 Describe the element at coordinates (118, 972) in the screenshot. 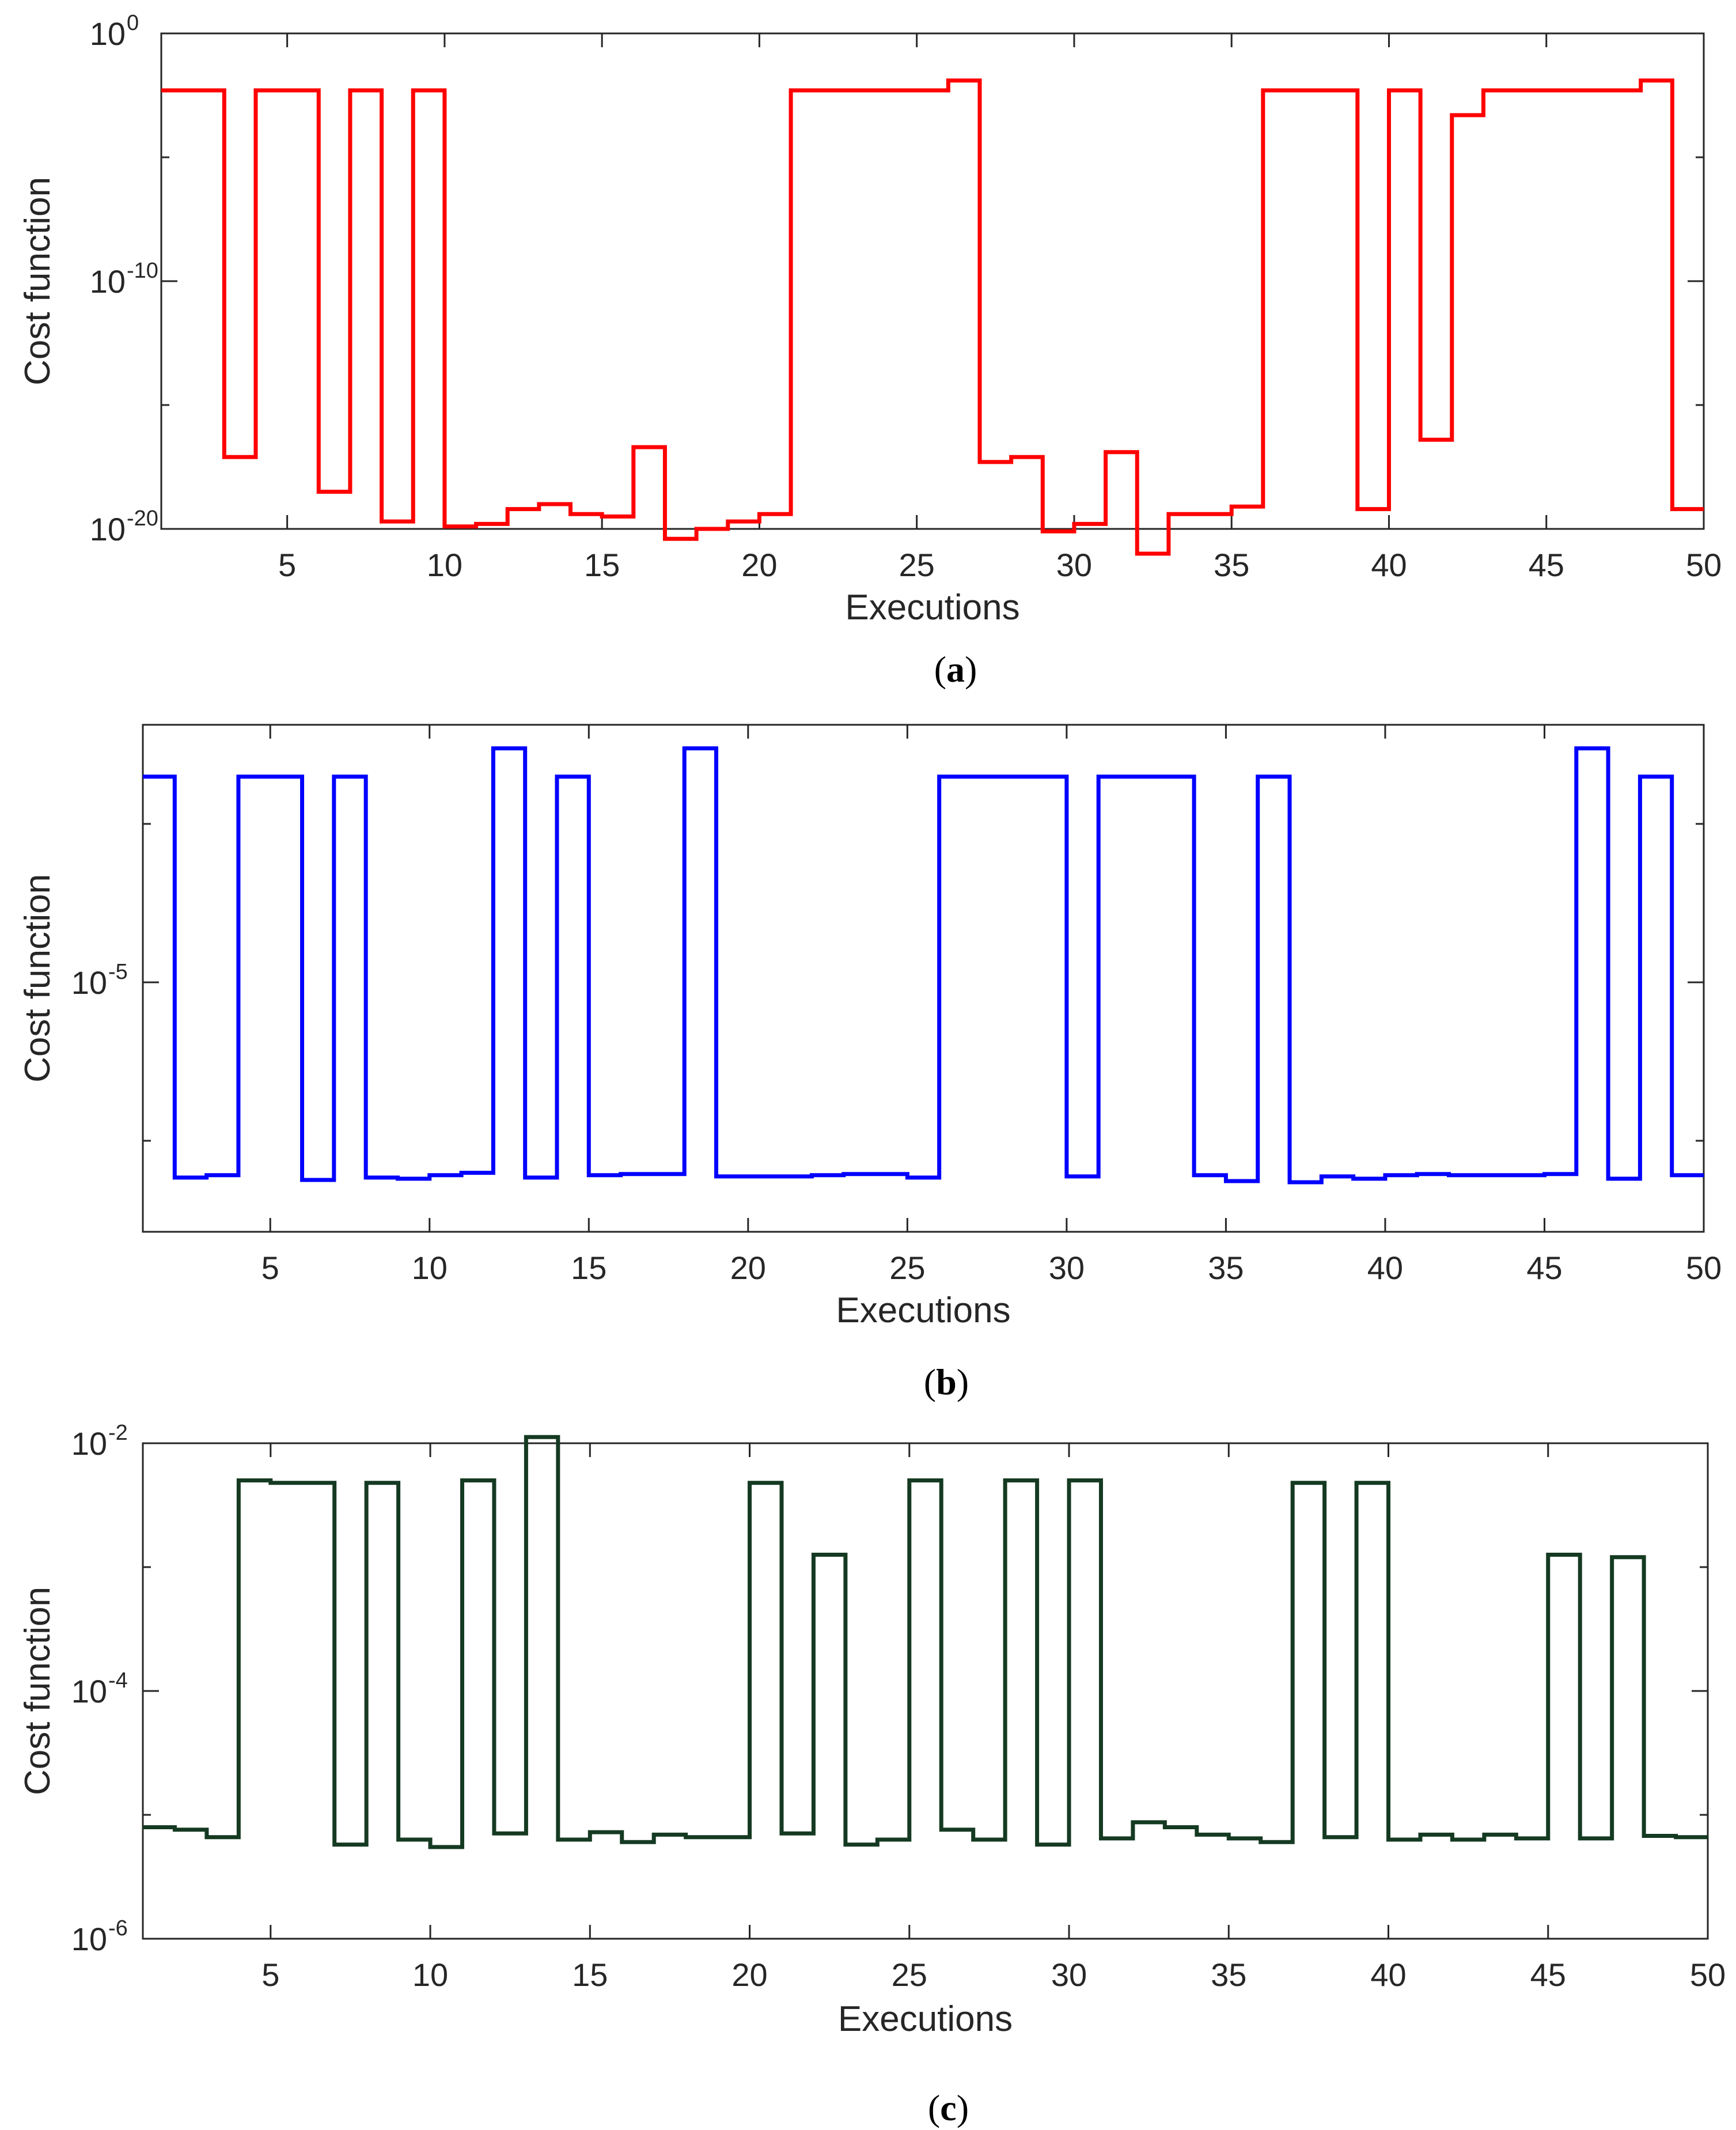

I see `y-tick-exponent: -5` at that location.